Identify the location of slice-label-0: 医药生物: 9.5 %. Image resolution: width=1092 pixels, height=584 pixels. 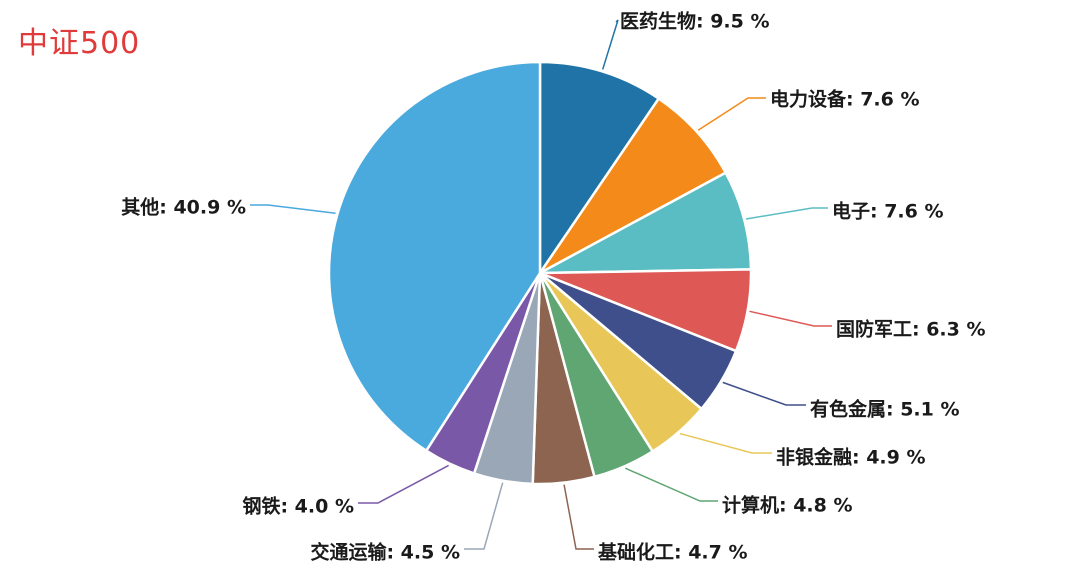
(695, 21).